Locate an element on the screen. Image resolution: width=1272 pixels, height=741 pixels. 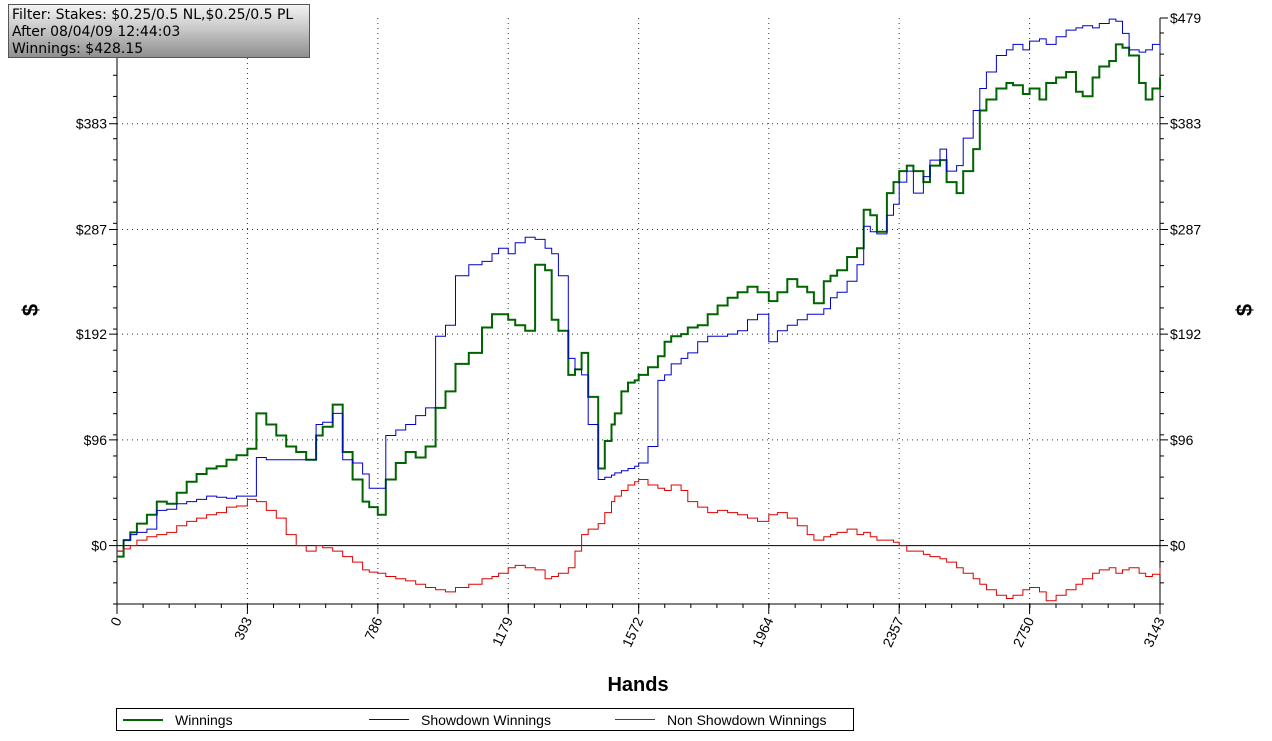
x-tick-label: 0 is located at coordinates (116, 621).